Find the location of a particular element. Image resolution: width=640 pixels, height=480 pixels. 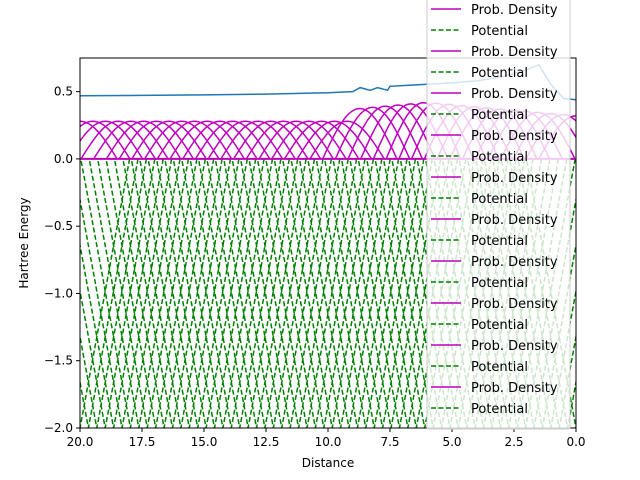

x-tick-label: 10.0 is located at coordinates (328, 442).